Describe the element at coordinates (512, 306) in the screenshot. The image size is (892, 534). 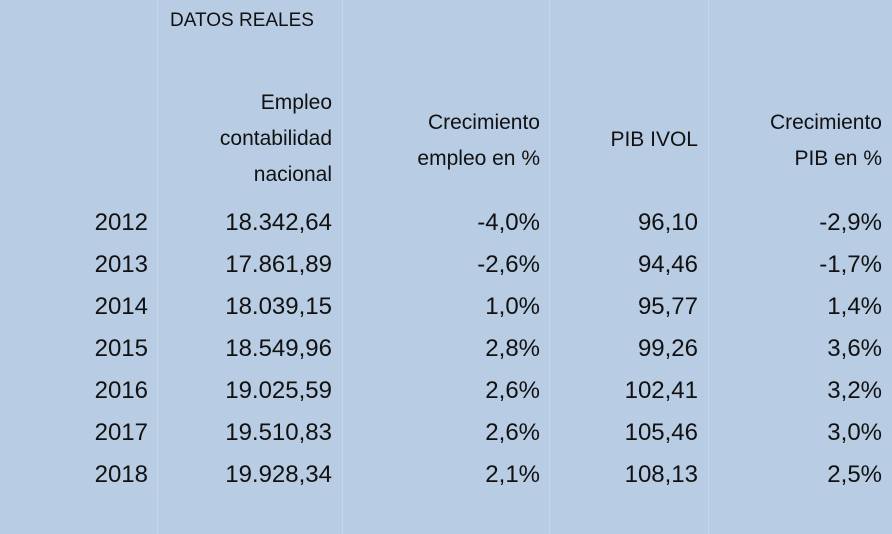
I see `table-cell: 1,0%` at that location.